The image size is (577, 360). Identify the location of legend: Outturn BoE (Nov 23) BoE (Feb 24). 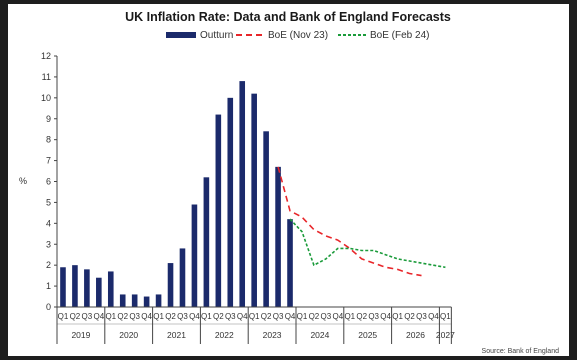
(297, 35).